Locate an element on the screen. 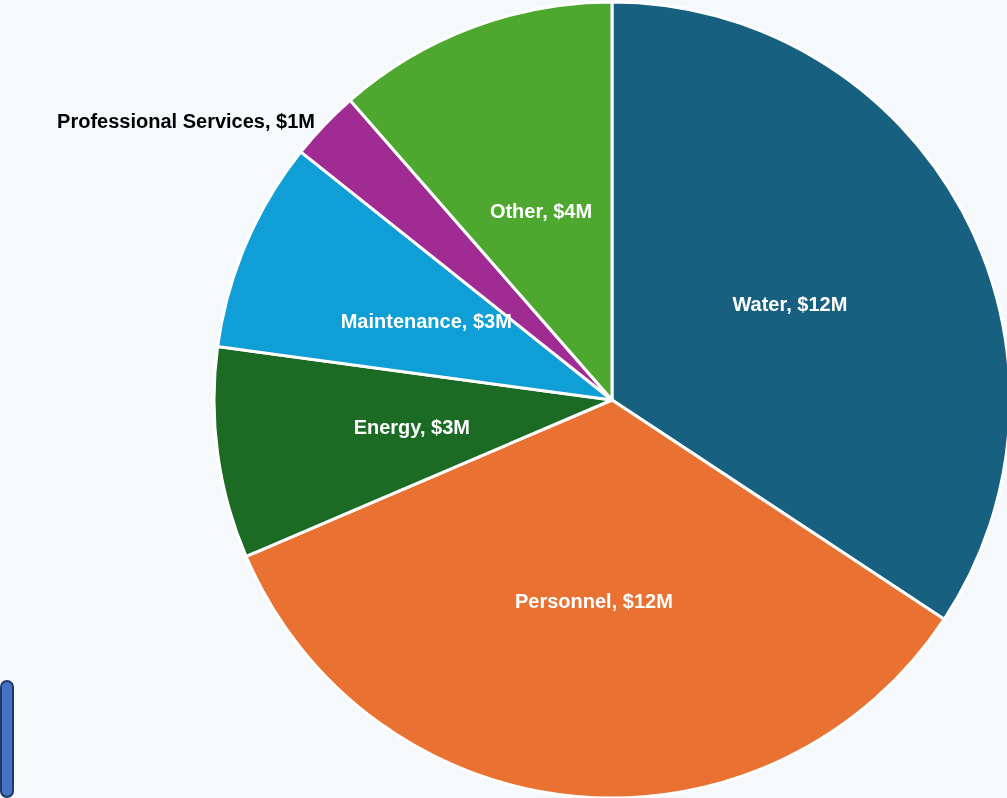 The height and width of the screenshot is (798, 1007). slice-label: Energy, $3M is located at coordinates (411, 427).